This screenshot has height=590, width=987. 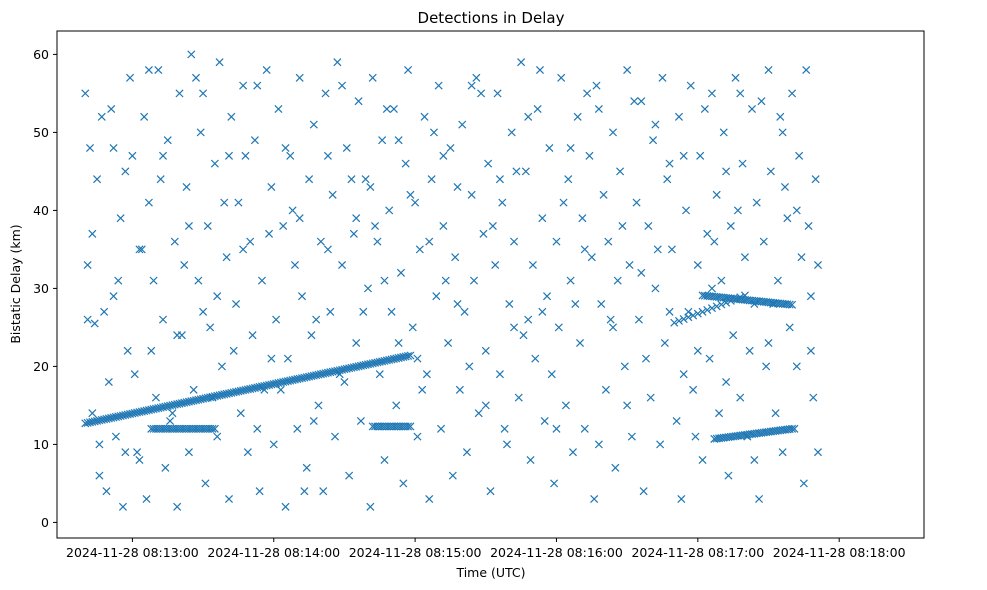 What do you see at coordinates (415, 552) in the screenshot?
I see `x-tick-label: 2024-11-28 08:15:00` at bounding box center [415, 552].